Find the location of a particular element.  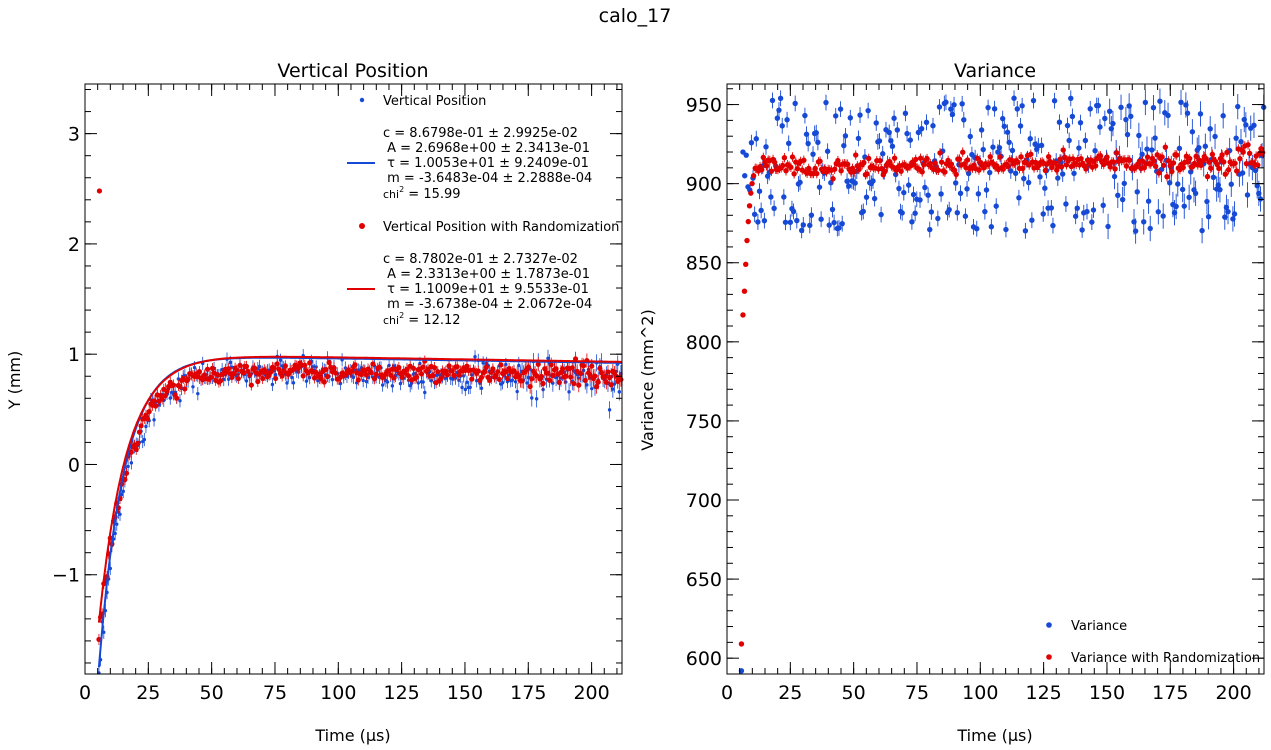

legend-marker-variance is located at coordinates (1049, 625).